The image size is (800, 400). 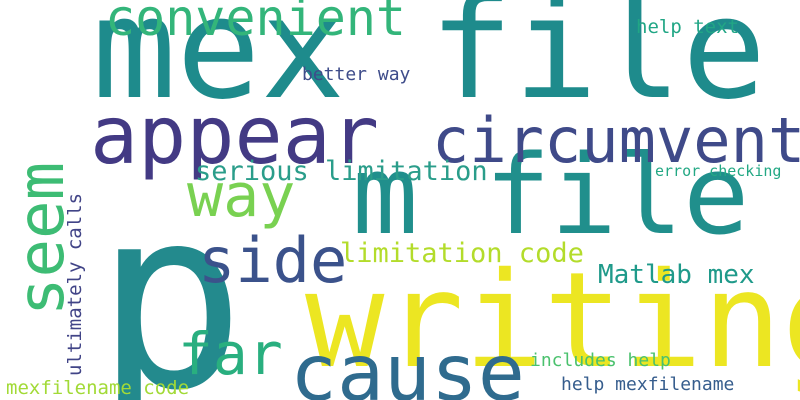 I want to click on word-circumvent: circumvent, so click(x=616, y=140).